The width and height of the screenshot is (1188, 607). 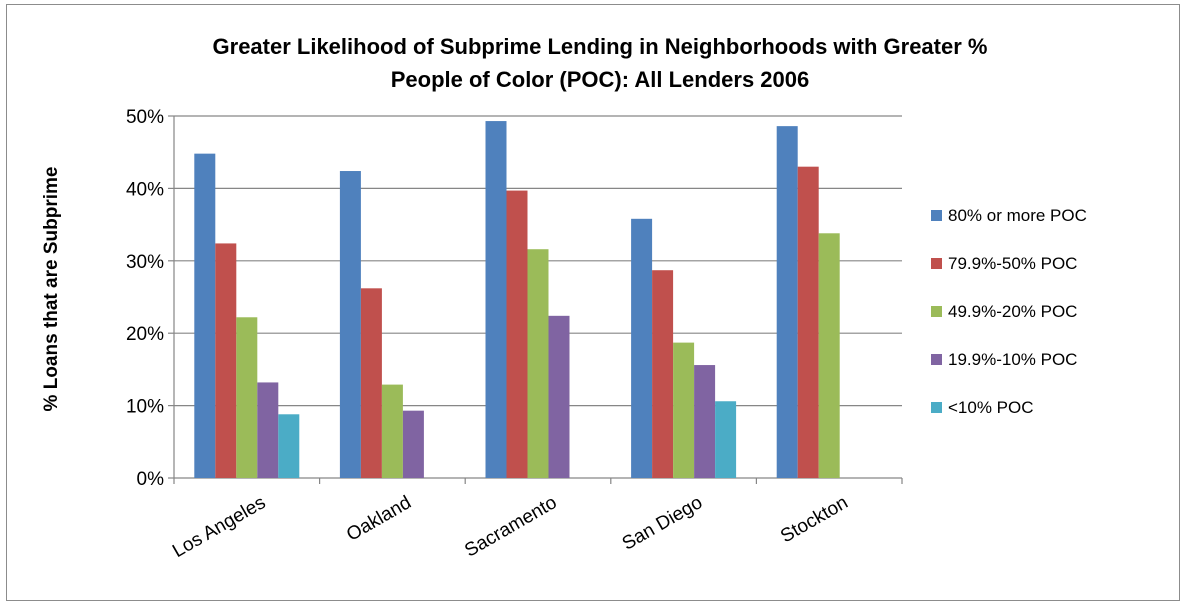 What do you see at coordinates (600, 79) in the screenshot?
I see `chart-title-line2: People of Color (POC): All Lenders 2006` at bounding box center [600, 79].